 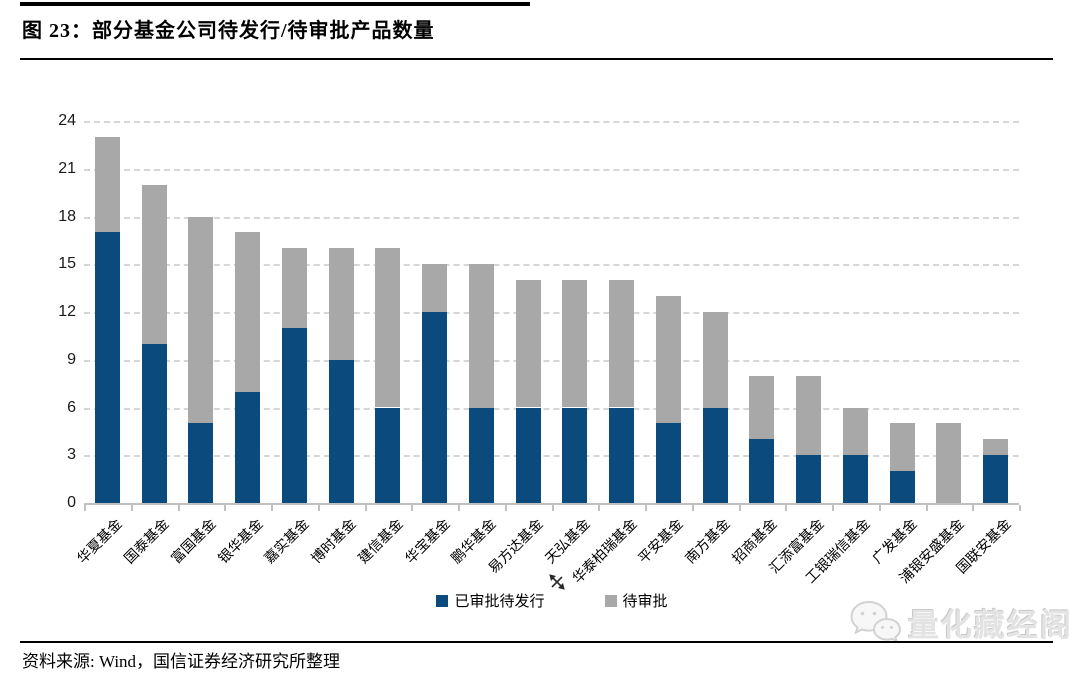 I want to click on x-axis-label: 银华基金, so click(x=241, y=542).